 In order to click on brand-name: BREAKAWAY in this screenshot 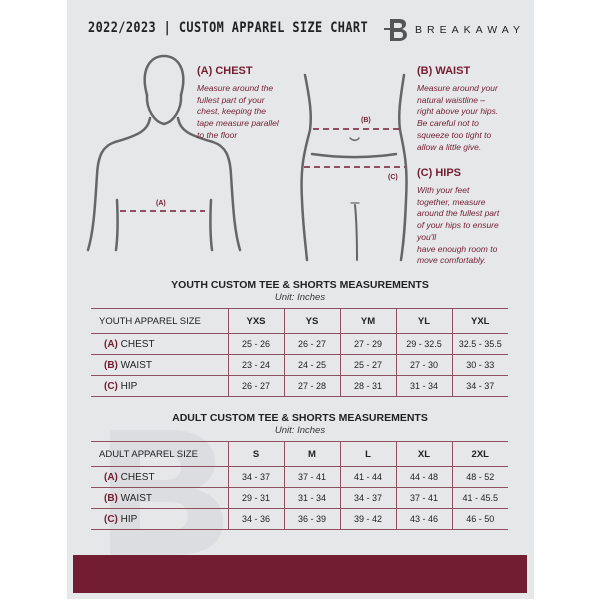, I will do `click(470, 30)`.